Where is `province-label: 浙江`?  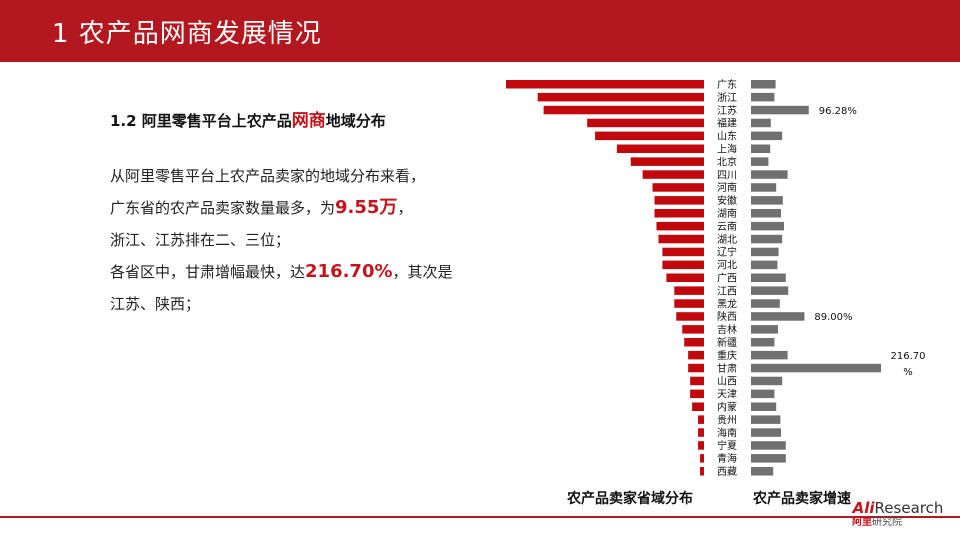 province-label: 浙江 is located at coordinates (727, 98).